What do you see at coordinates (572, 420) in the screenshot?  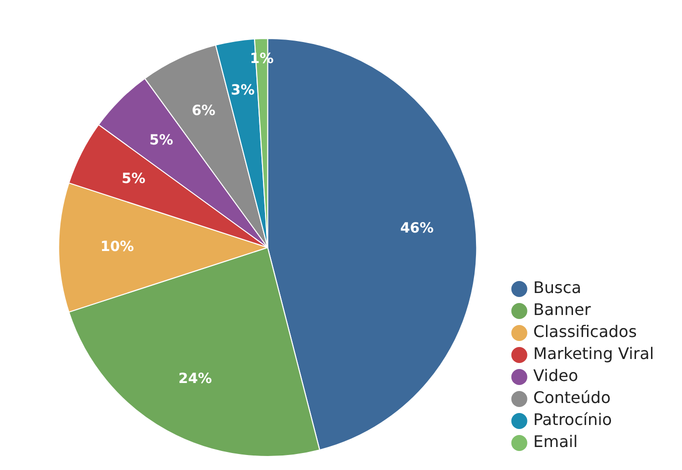 I see `legend-label: Patrocínio` at bounding box center [572, 420].